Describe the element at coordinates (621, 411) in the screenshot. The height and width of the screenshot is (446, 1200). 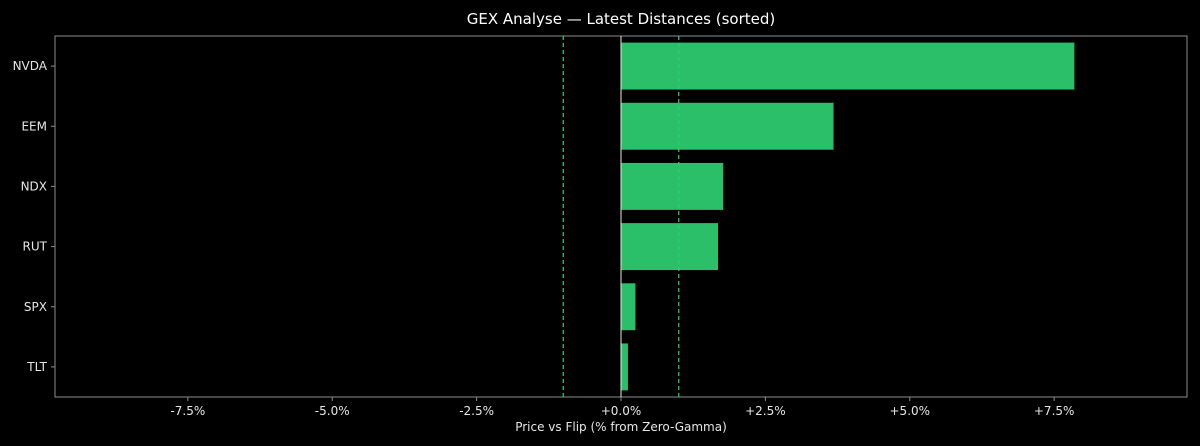
I see `x-tick-label: +0.0%` at that location.